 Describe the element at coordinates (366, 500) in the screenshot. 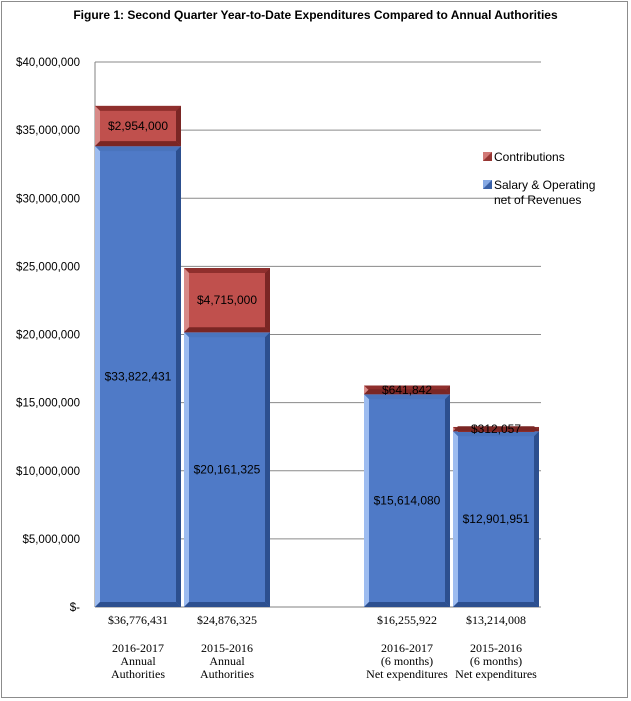

I see `bar-salary-2-bevel-left` at that location.